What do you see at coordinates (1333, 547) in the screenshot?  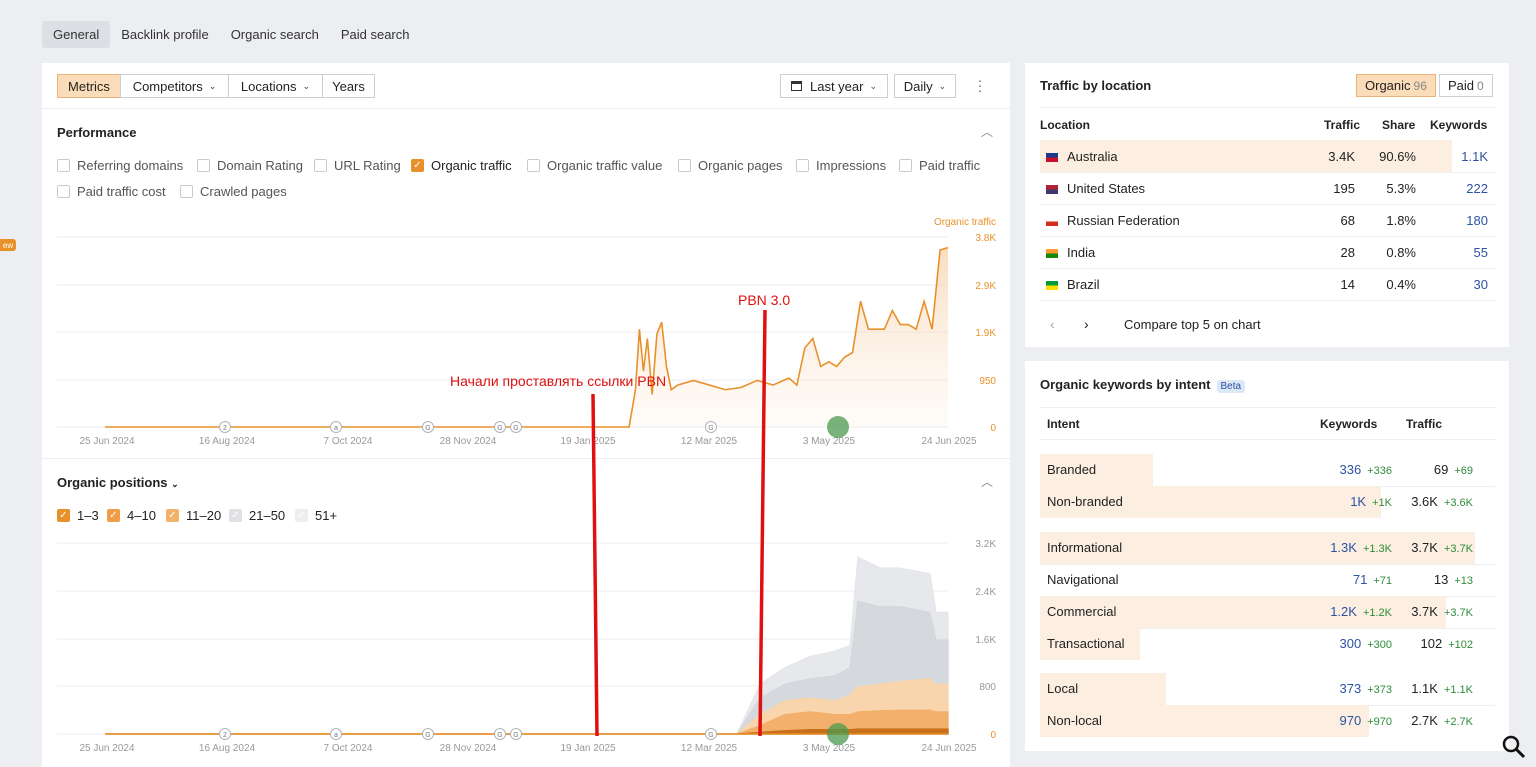 I see `intent-keywords: 1.3K +1.3K` at bounding box center [1333, 547].